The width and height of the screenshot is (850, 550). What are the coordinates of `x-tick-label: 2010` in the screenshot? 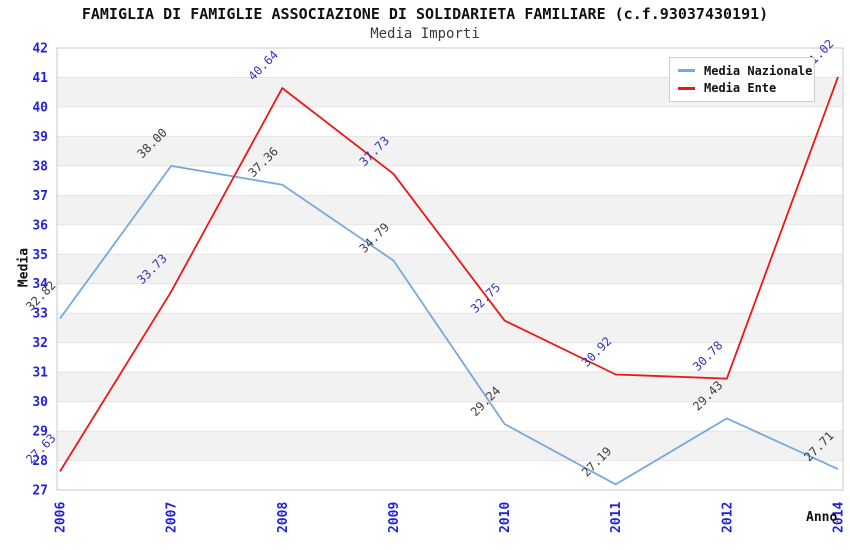 It's located at (505, 517).